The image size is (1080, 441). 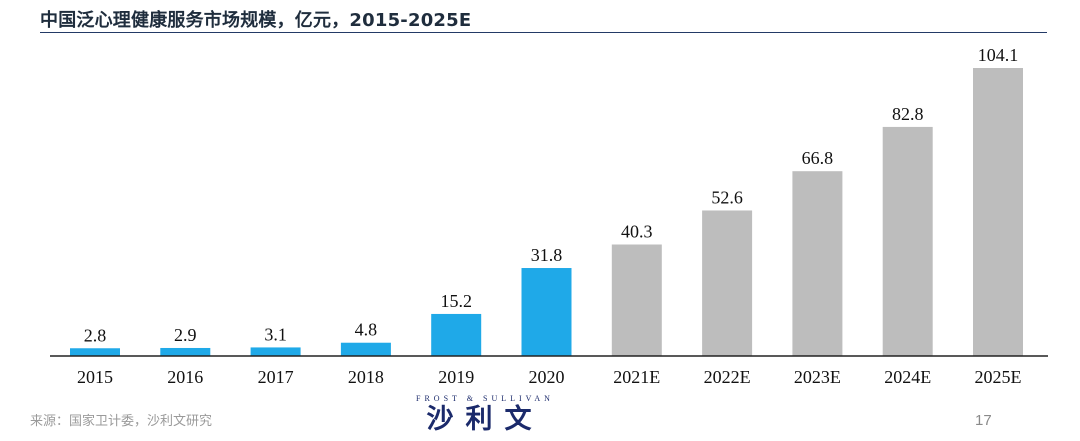 I want to click on value-label-2017: 3.1, so click(x=275, y=334).